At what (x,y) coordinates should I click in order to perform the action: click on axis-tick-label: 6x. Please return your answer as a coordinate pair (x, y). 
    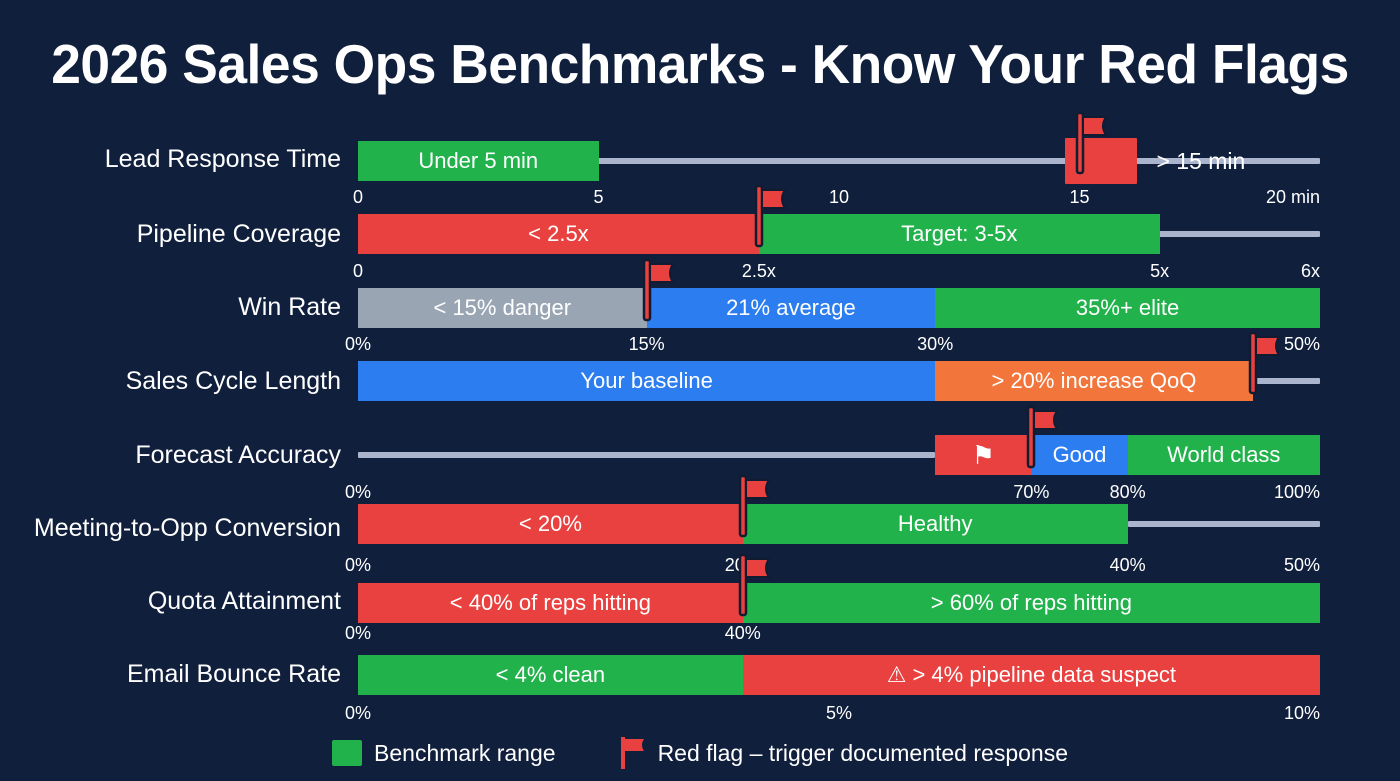
    Looking at the image, I should click on (1310, 271).